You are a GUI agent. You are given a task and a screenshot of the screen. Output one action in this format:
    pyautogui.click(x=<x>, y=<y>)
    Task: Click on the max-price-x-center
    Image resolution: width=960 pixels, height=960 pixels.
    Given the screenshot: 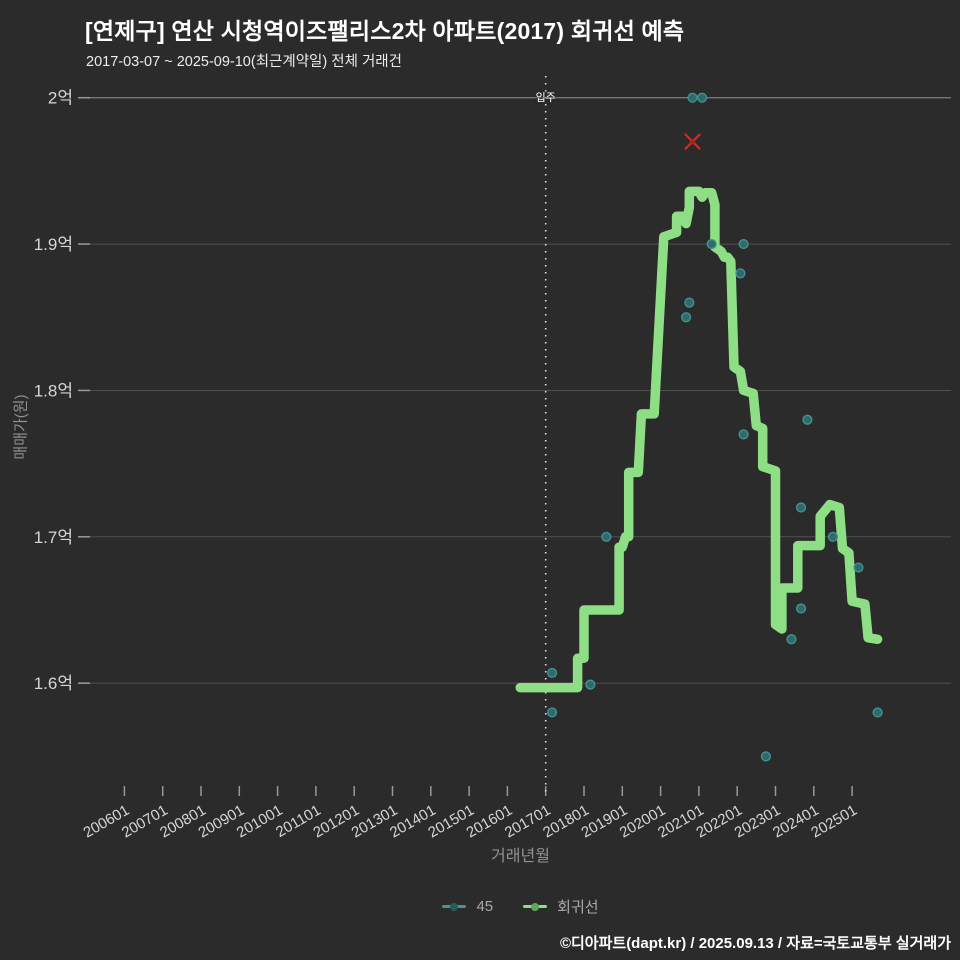 What is the action you would take?
    pyautogui.click(x=692, y=141)
    